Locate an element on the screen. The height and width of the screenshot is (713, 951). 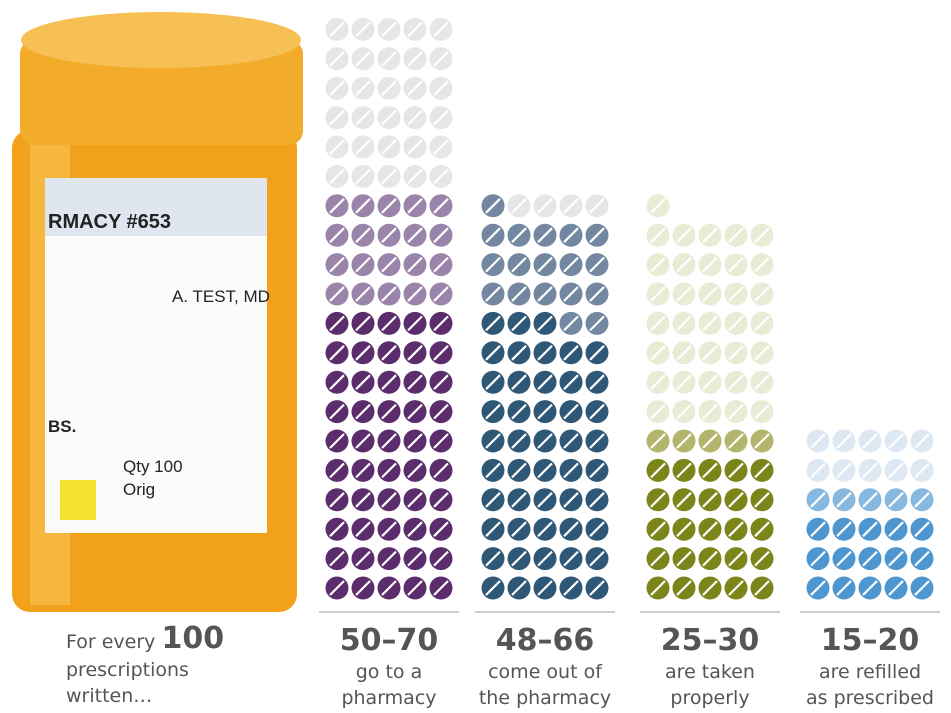
column-caption: come out of is located at coordinates (545, 672).